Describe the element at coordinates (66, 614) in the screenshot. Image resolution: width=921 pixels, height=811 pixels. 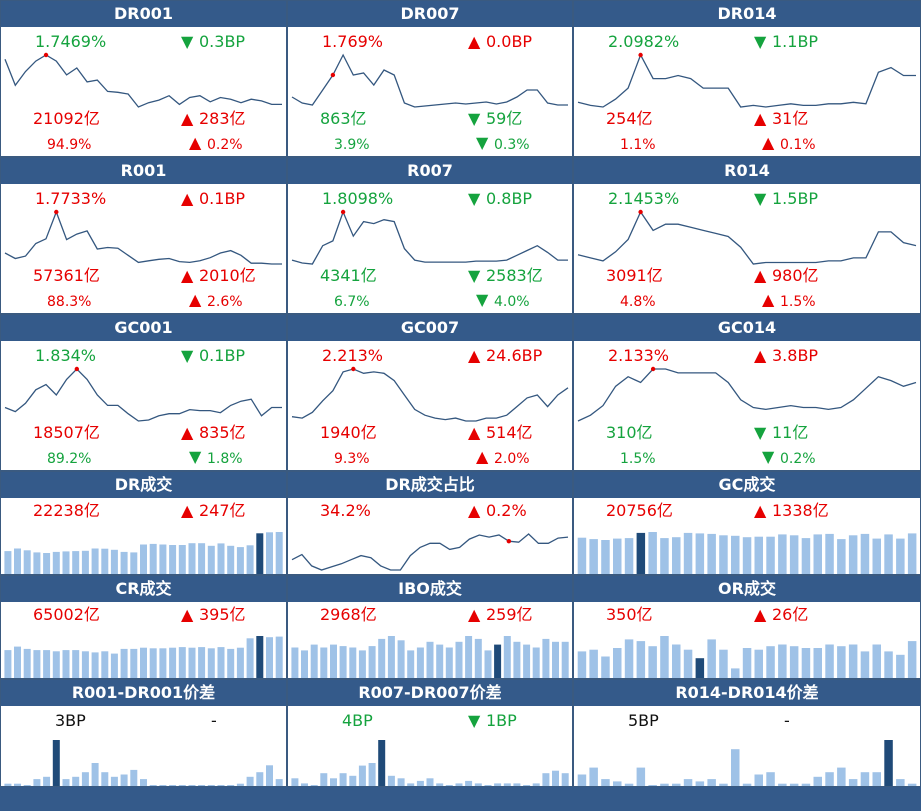
I see `panel-value: 65002亿` at that location.